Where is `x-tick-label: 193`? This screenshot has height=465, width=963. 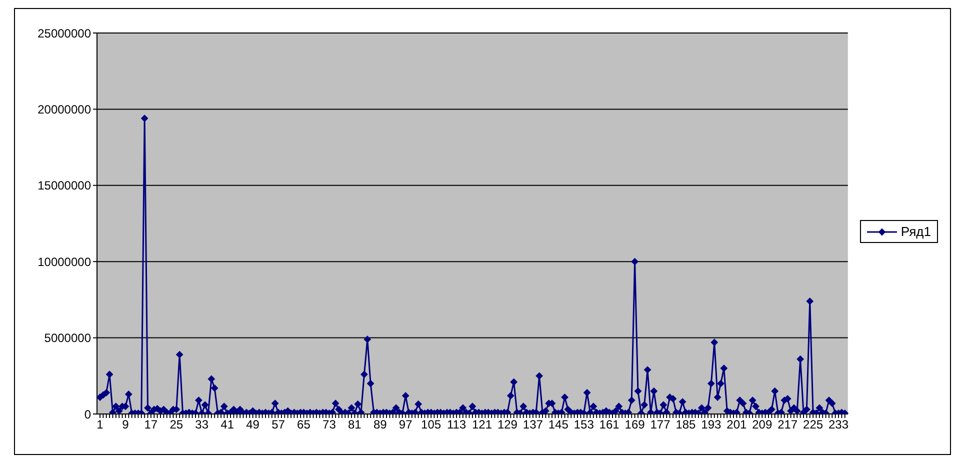 x-tick-label: 193 is located at coordinates (711, 425).